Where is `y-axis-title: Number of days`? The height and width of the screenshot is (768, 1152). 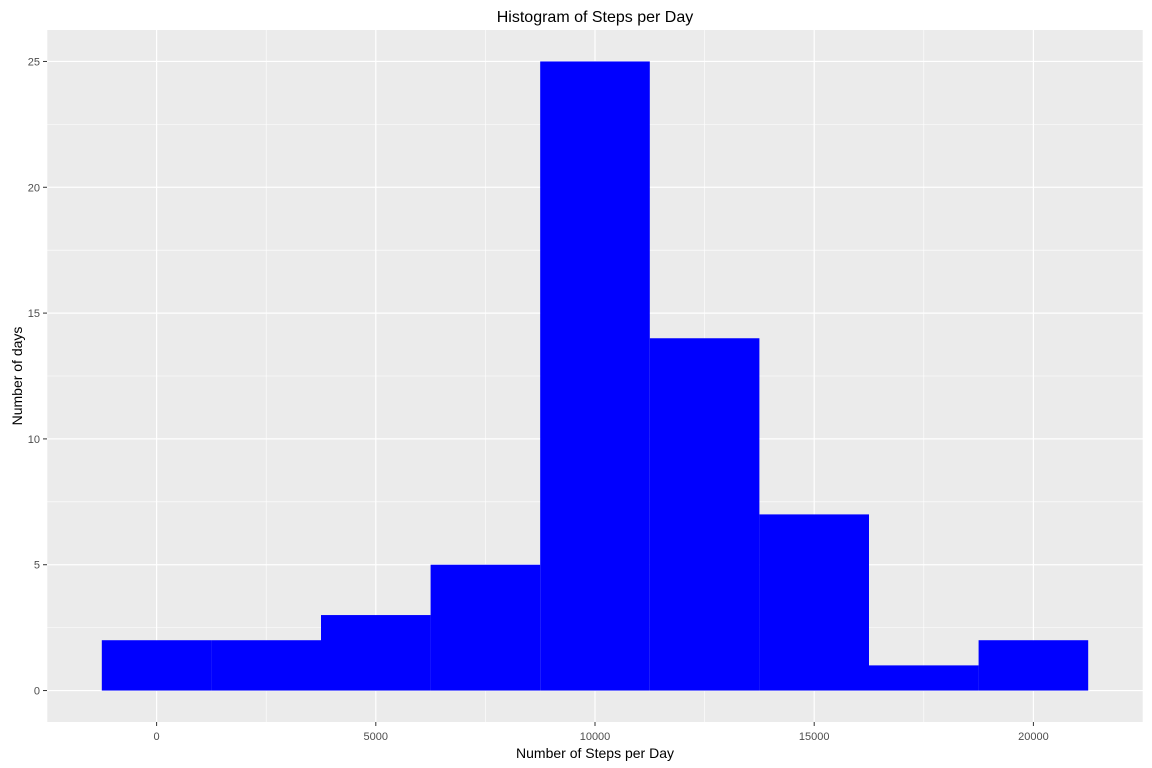
y-axis-title: Number of days is located at coordinates (17, 376).